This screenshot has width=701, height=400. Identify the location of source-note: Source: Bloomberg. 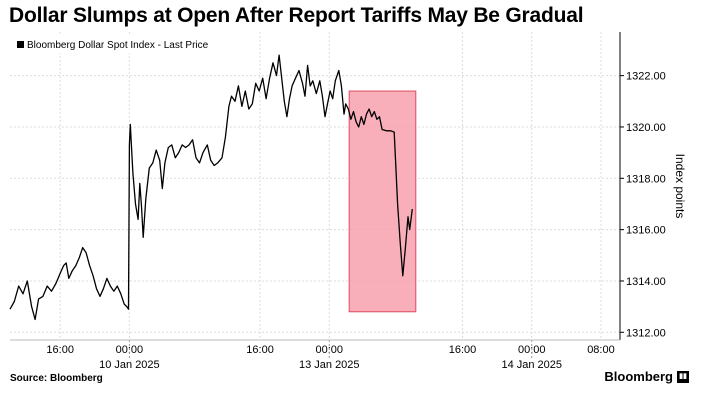
(56, 378).